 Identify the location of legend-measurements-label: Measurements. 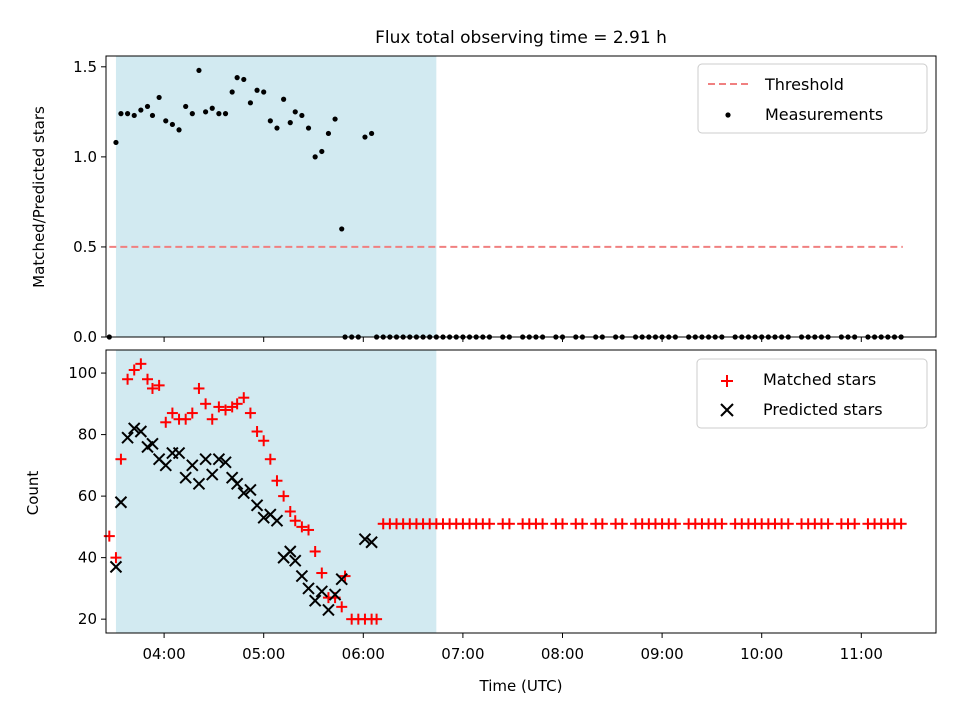
(824, 114).